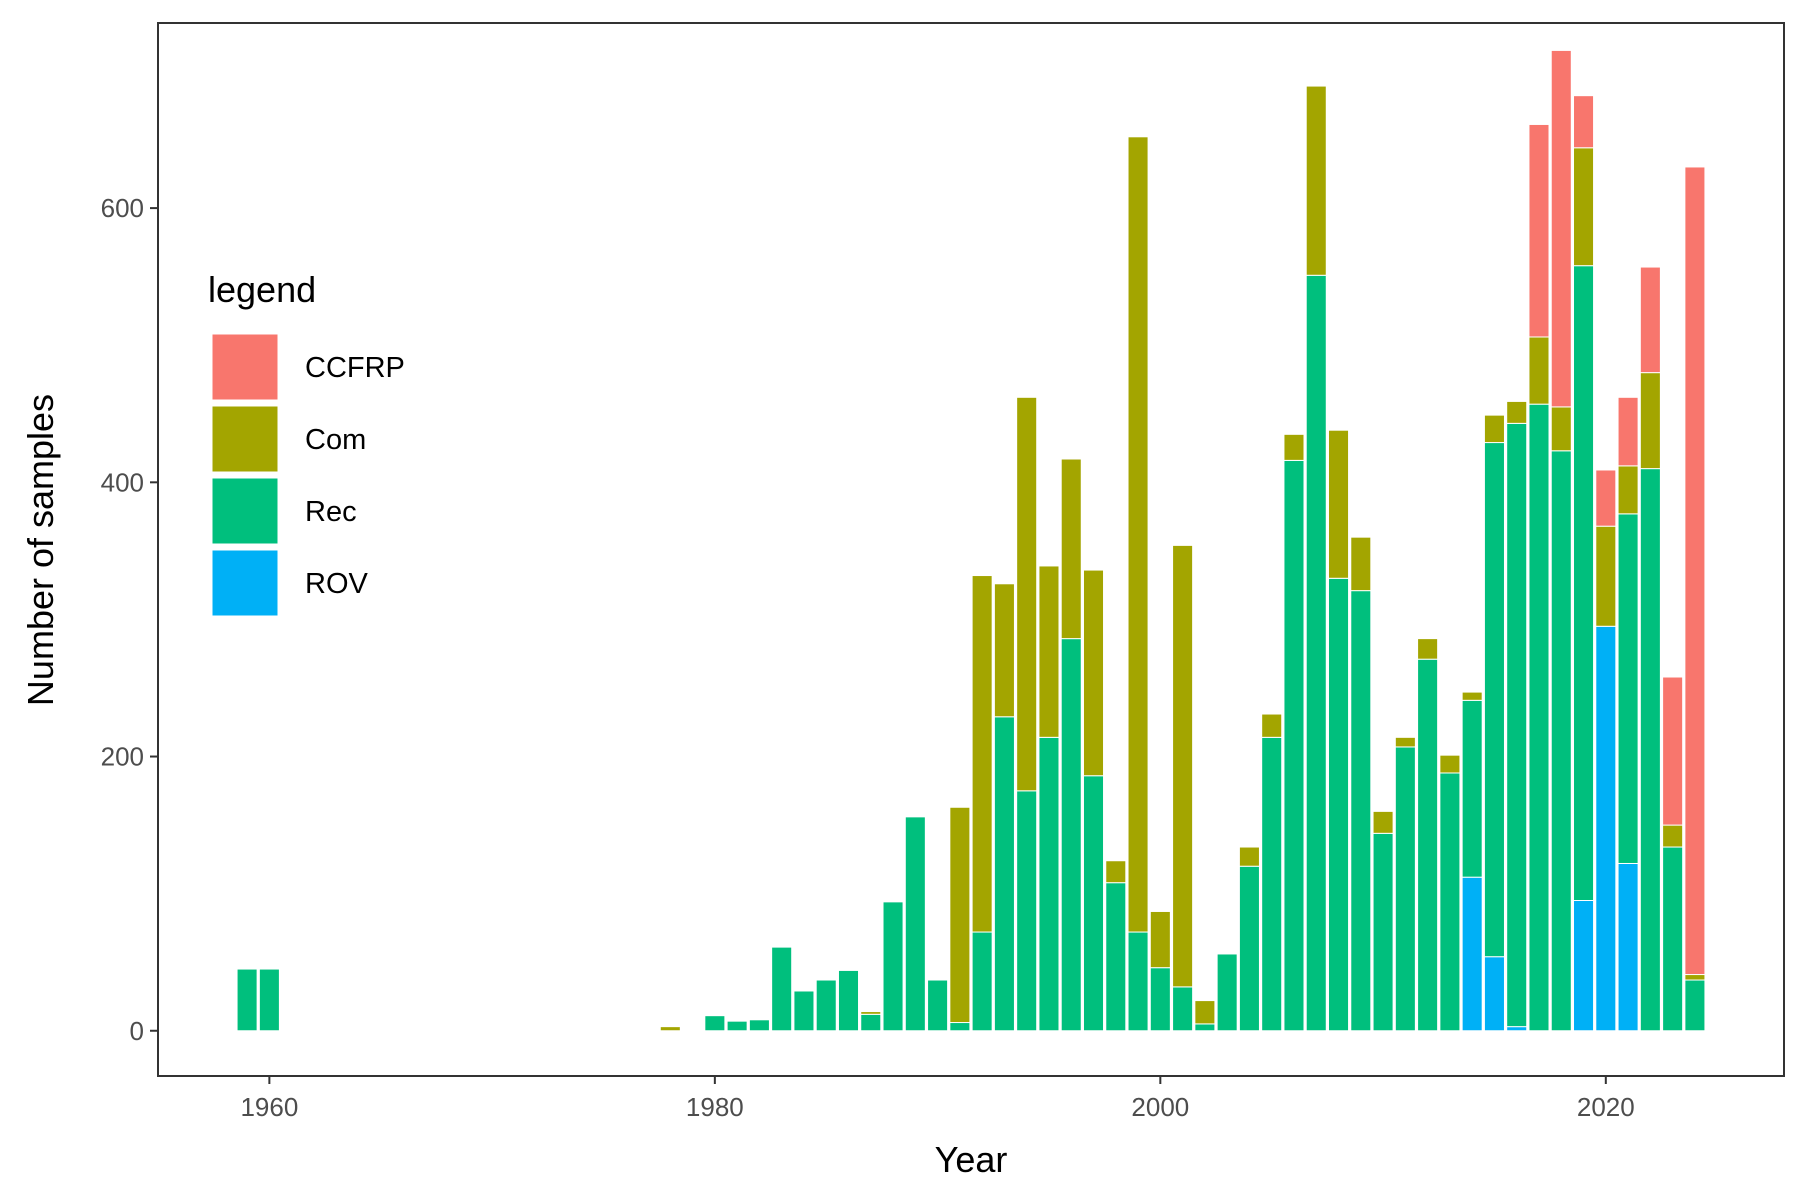 The height and width of the screenshot is (1200, 1800). Describe the element at coordinates (737, 1026) in the screenshot. I see `bar-rec-1981` at that location.